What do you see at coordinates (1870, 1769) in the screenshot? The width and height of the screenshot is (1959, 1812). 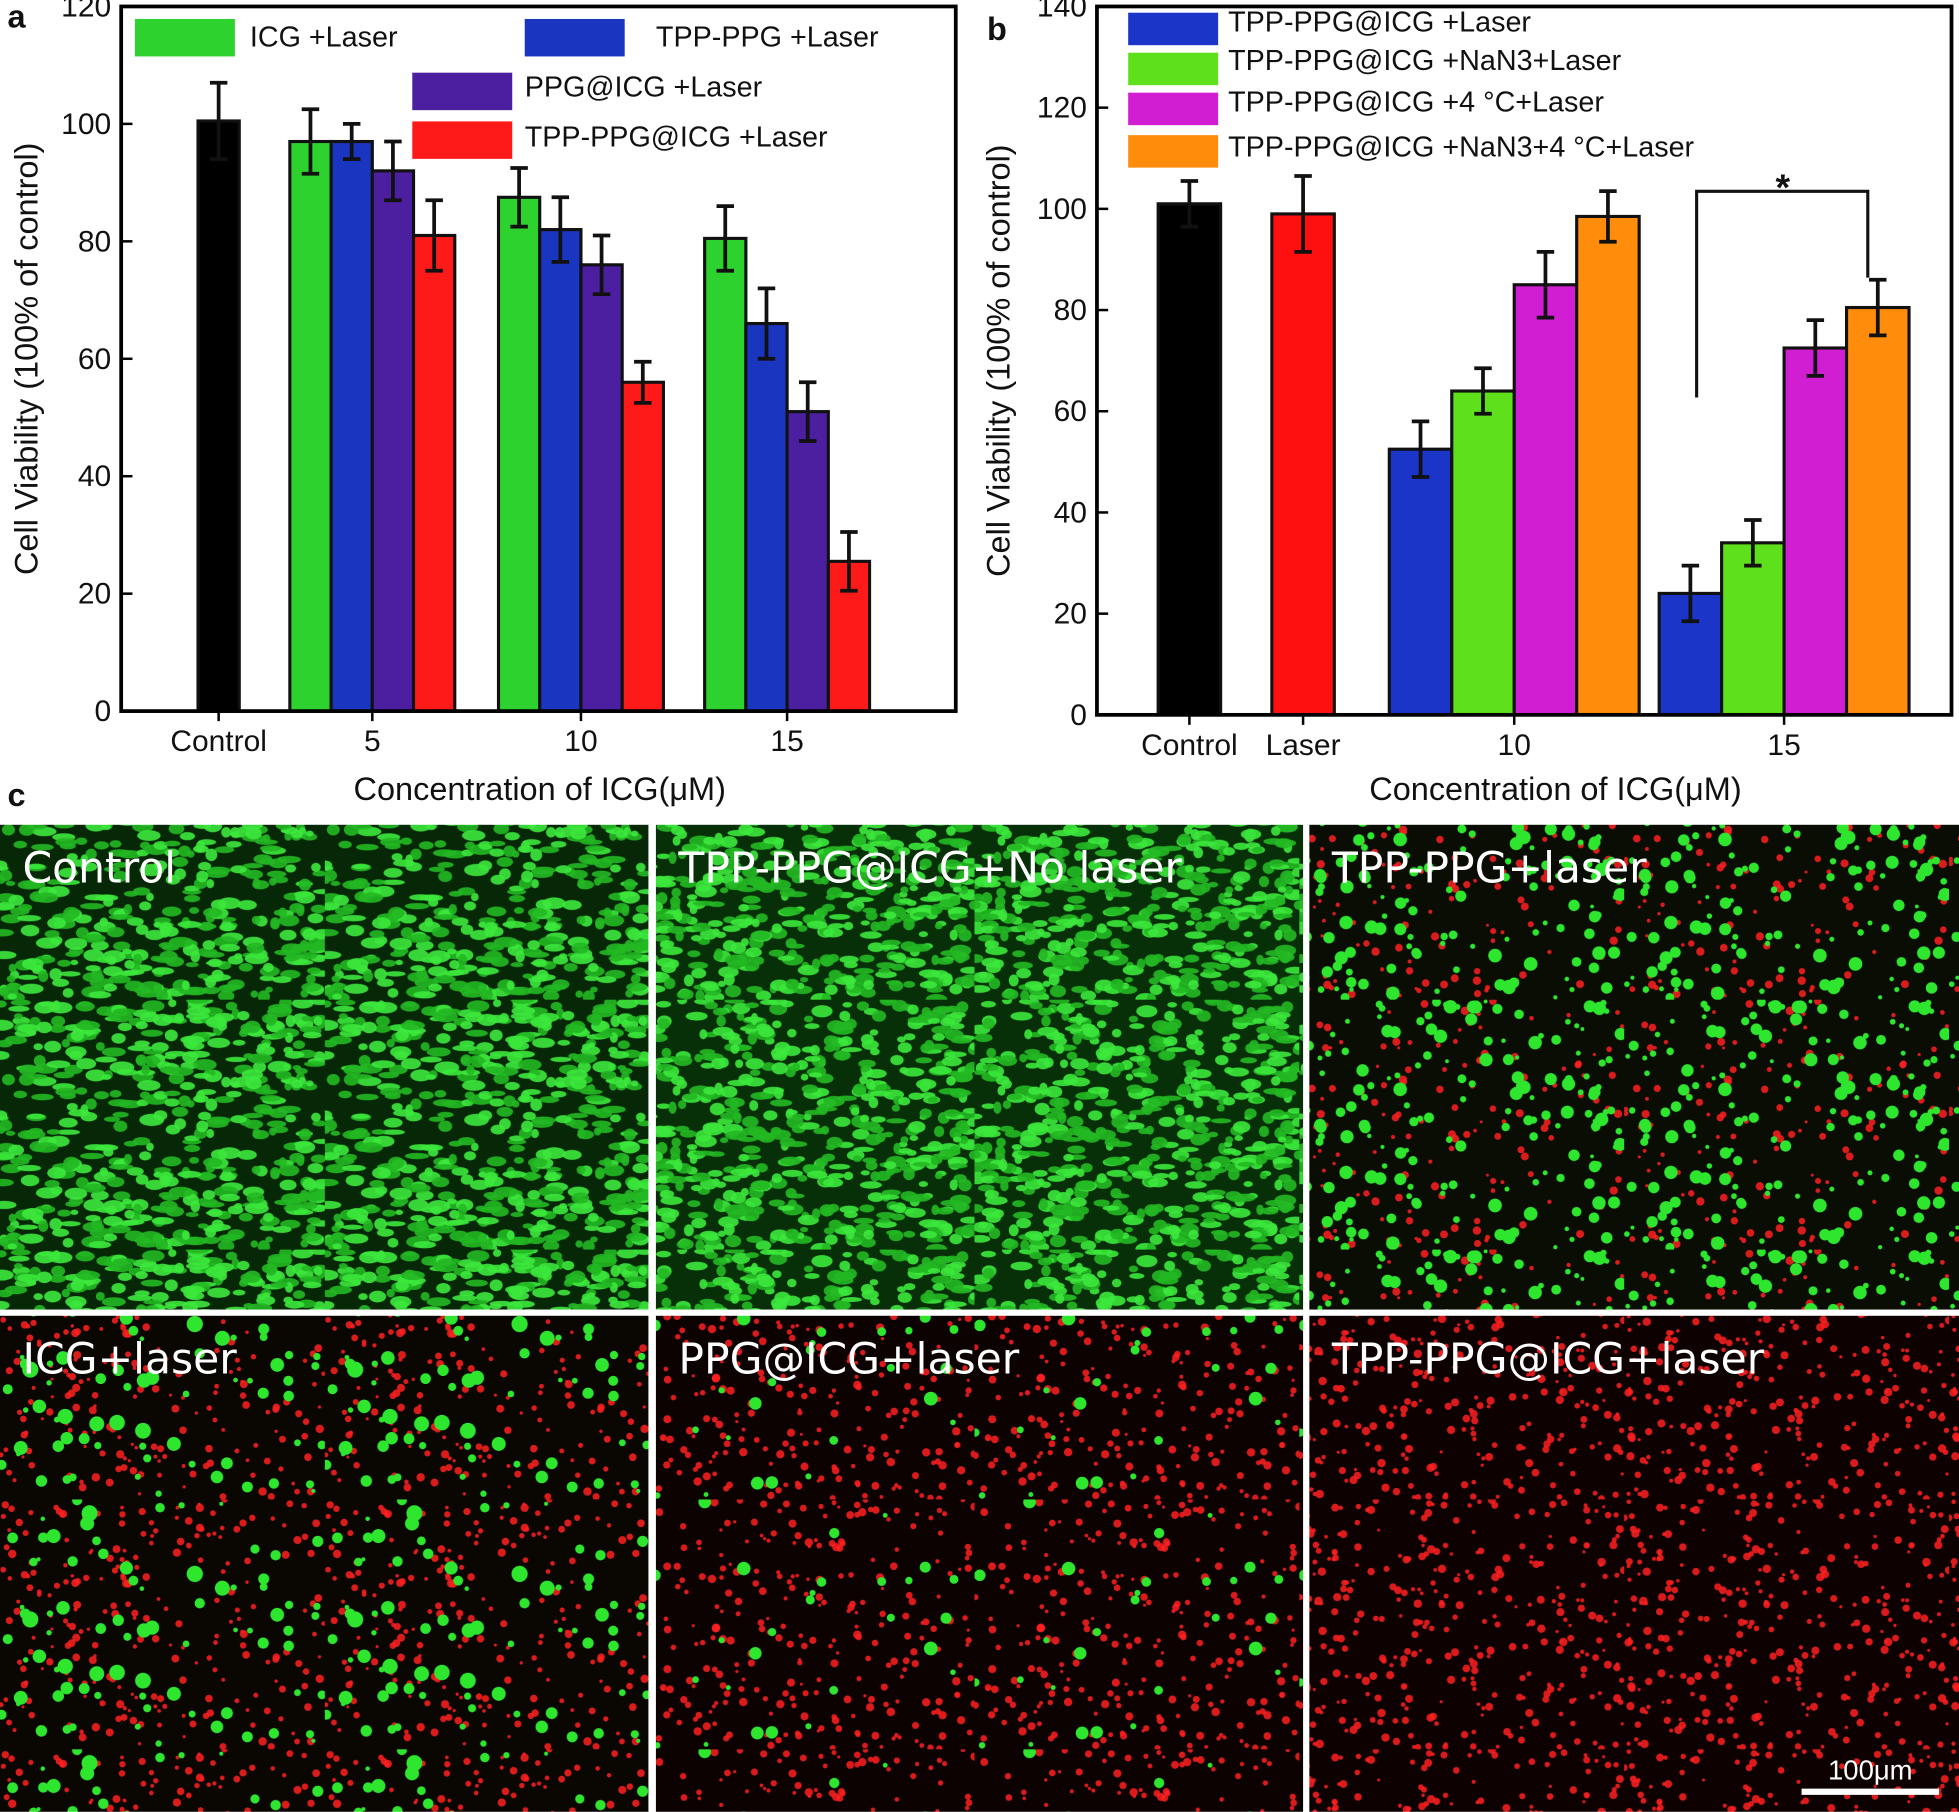 I see `scale-bar-label: 100μm` at bounding box center [1870, 1769].